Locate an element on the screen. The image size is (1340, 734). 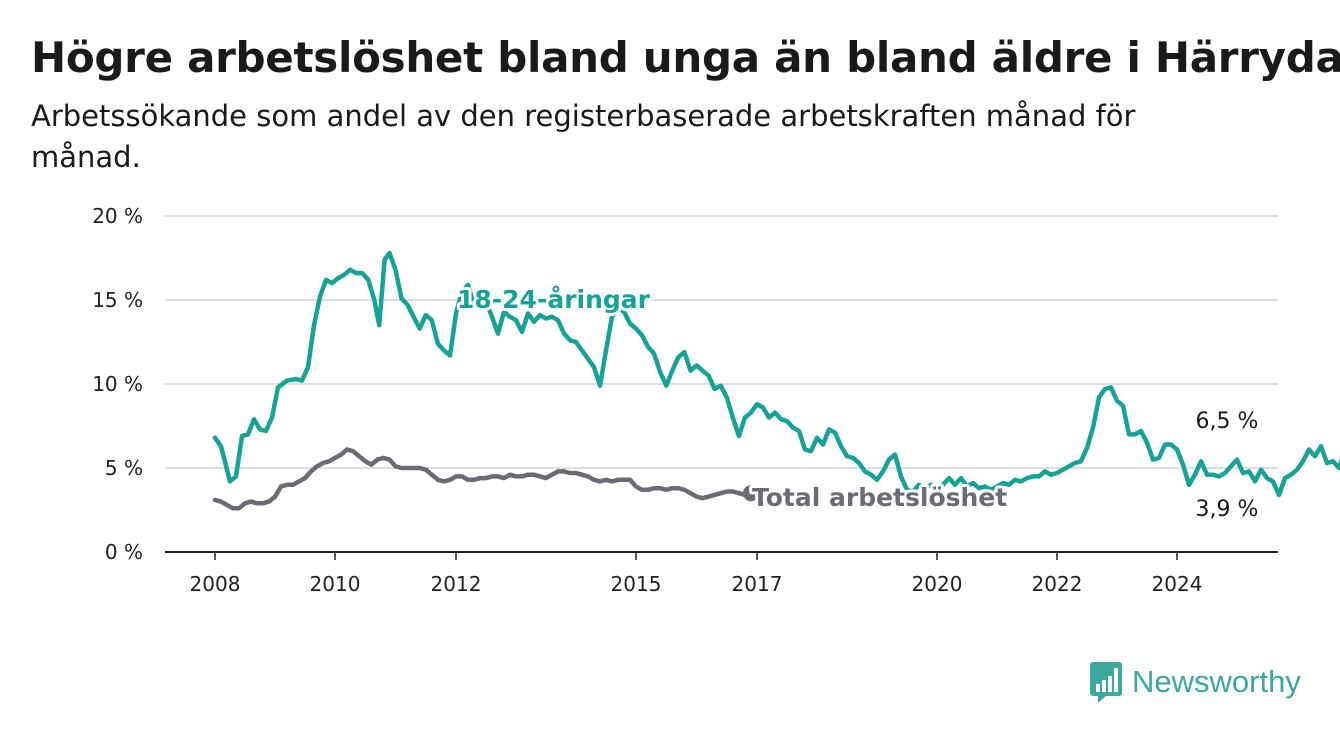
x-tick-label: 2024 is located at coordinates (1177, 584).